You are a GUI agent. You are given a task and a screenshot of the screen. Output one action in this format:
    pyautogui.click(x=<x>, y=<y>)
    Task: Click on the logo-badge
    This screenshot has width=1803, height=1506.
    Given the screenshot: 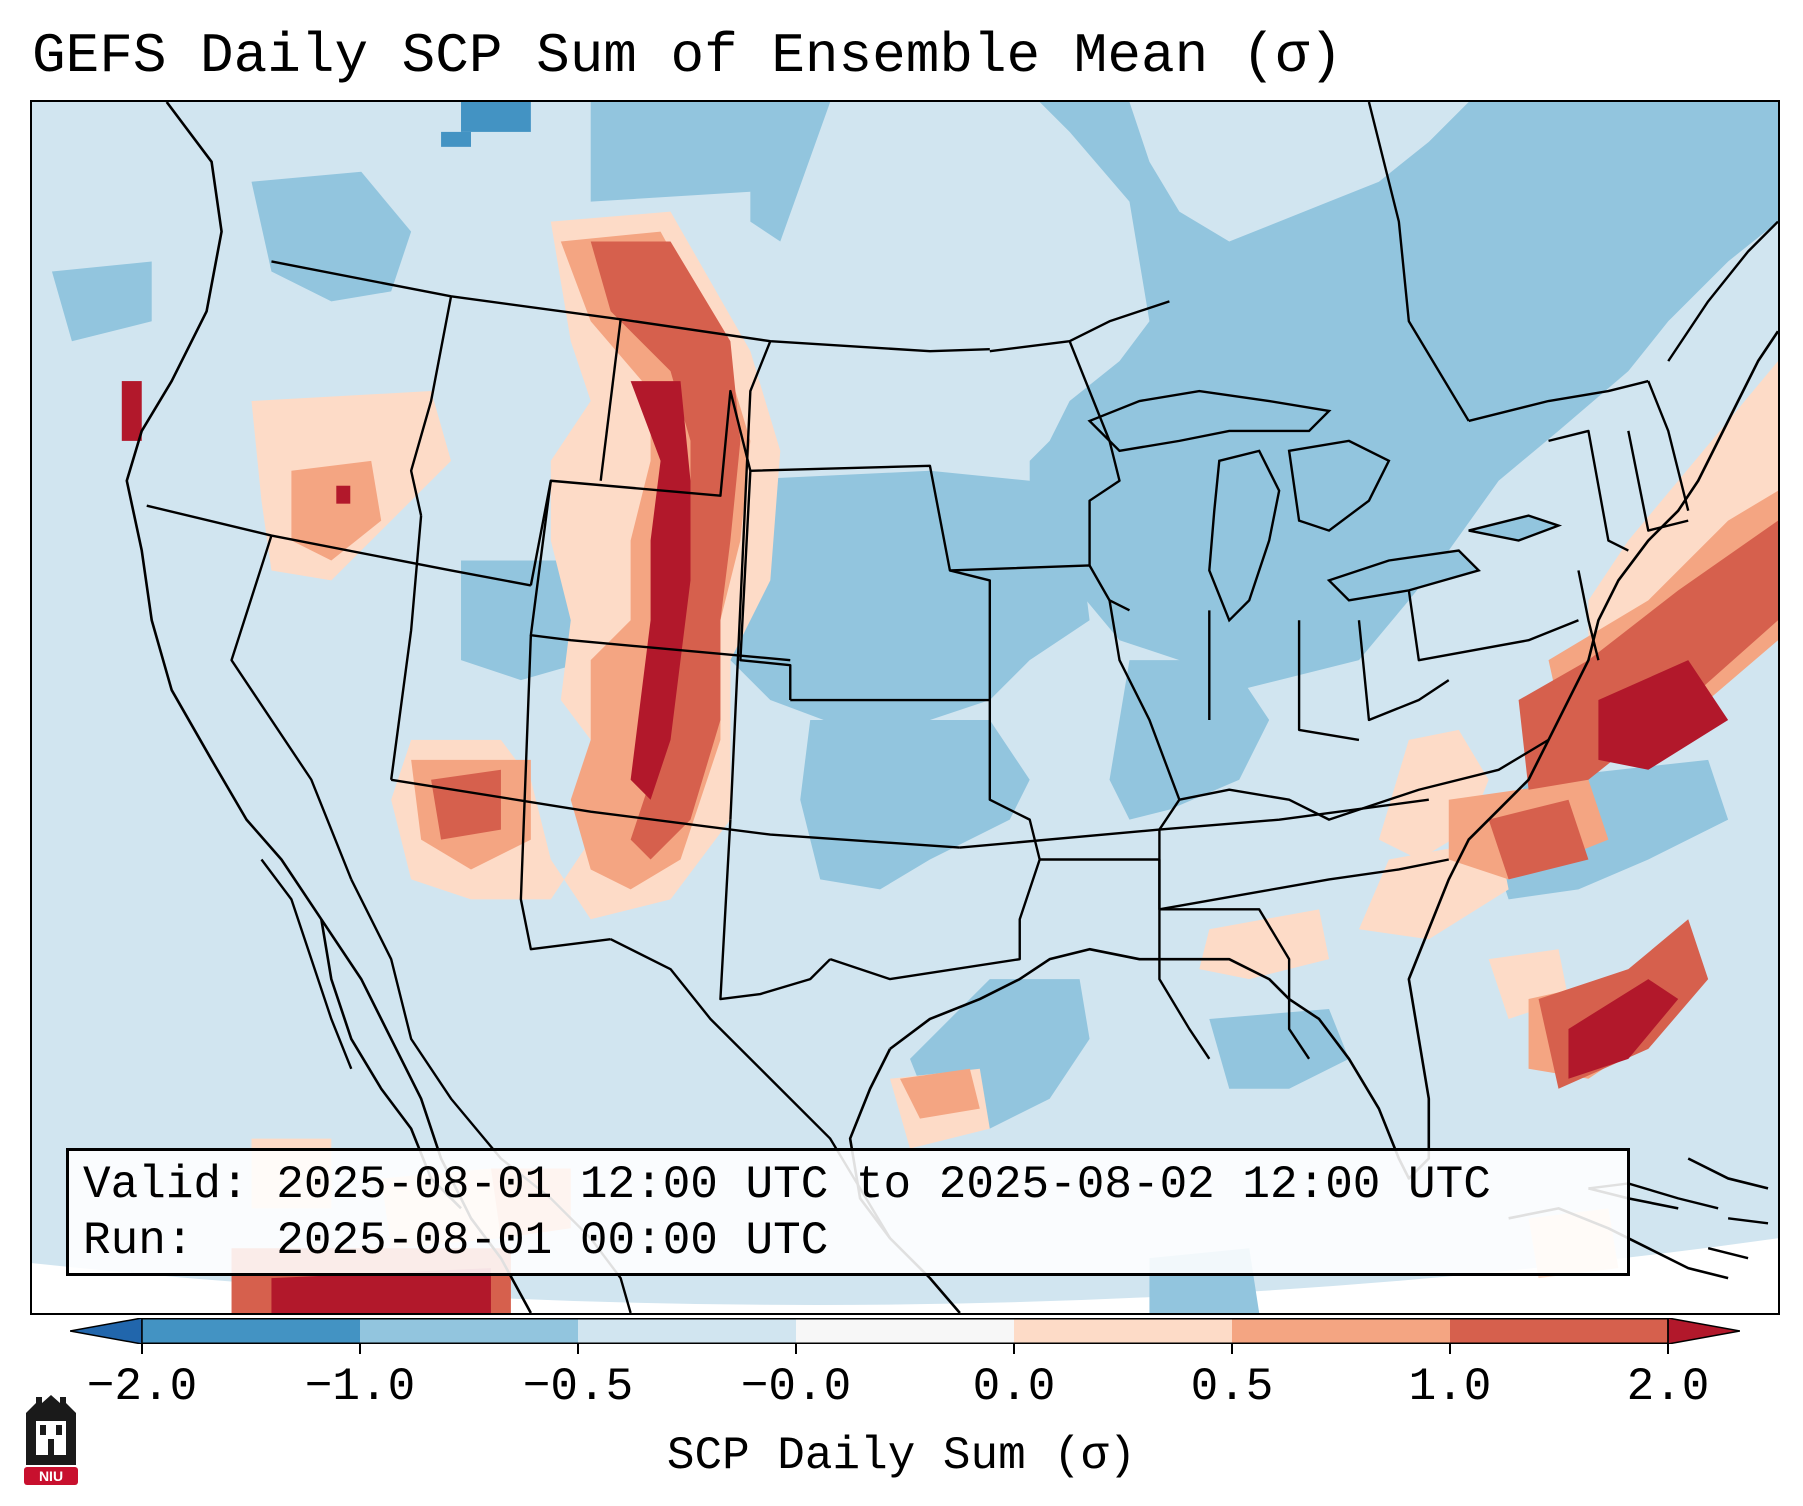 What is the action you would take?
    pyautogui.click(x=51, y=1476)
    